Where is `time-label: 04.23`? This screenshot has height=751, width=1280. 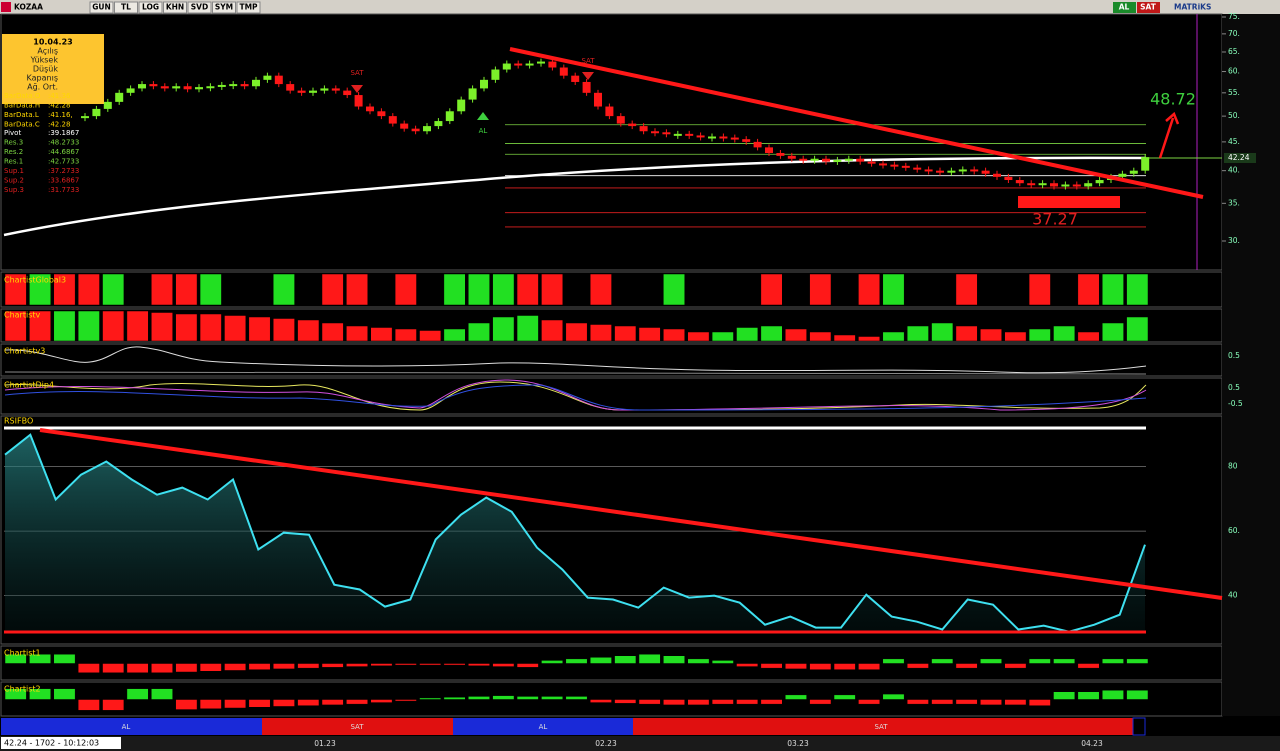
time-label: 04.23 is located at coordinates (1092, 743).